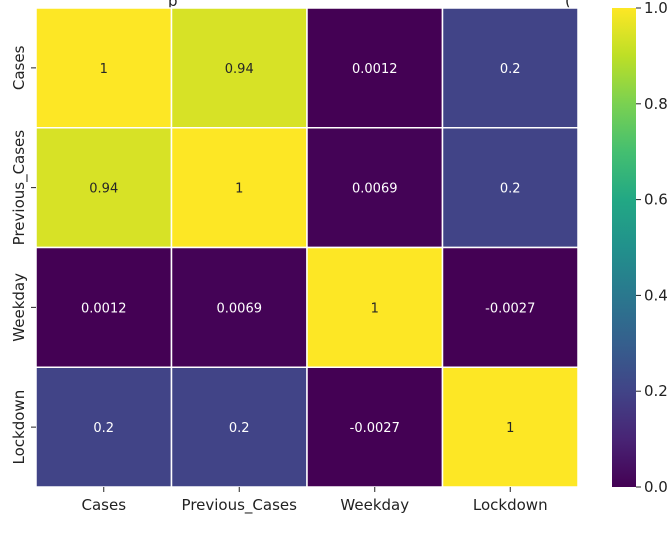  I want to click on colorbar-tick-label: 0.6, so click(656, 200).